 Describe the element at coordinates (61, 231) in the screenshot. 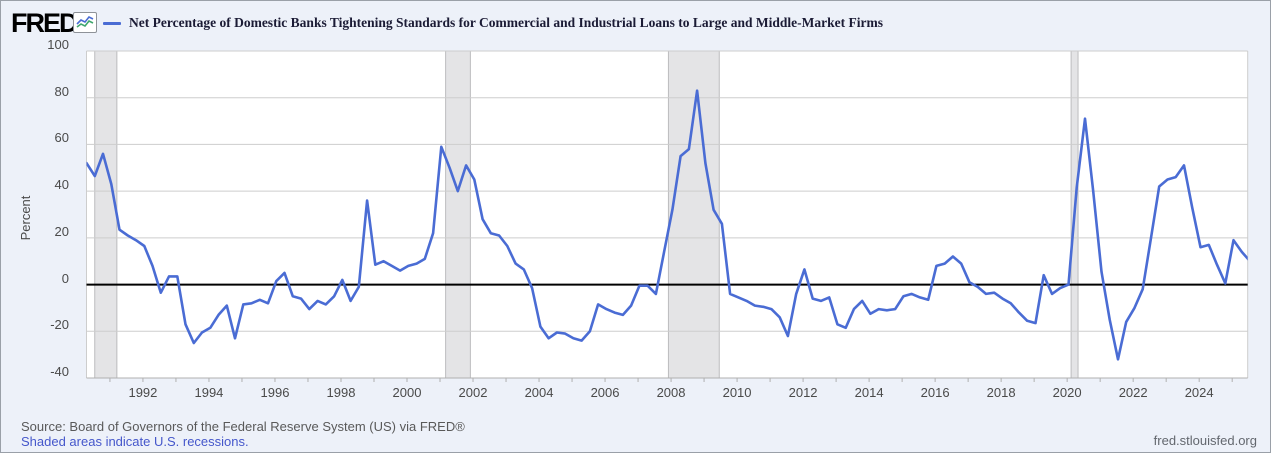

I see `y-tick-label: 20` at that location.